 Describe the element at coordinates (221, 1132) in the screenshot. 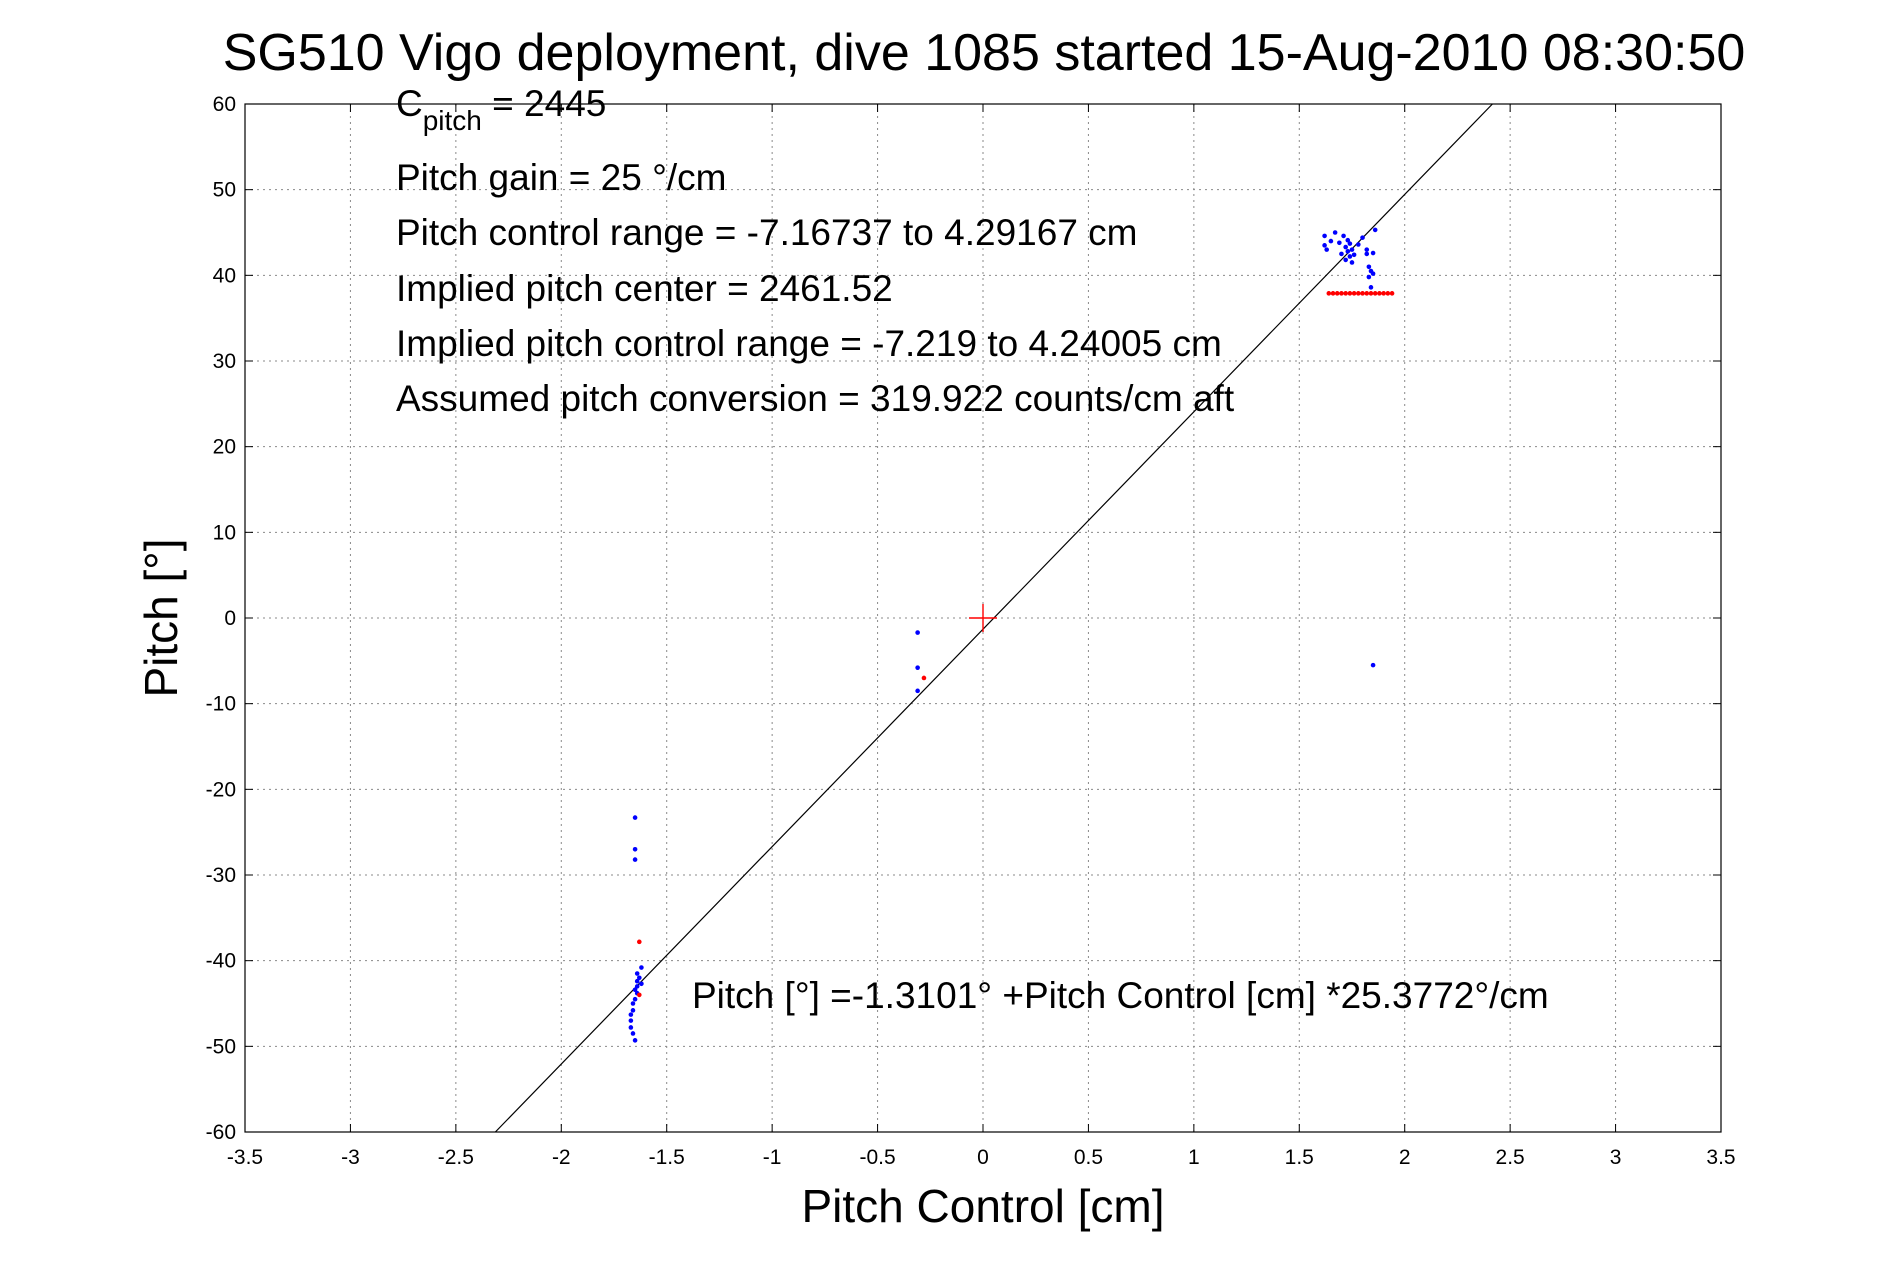

I see `y-tick-label: -60` at that location.